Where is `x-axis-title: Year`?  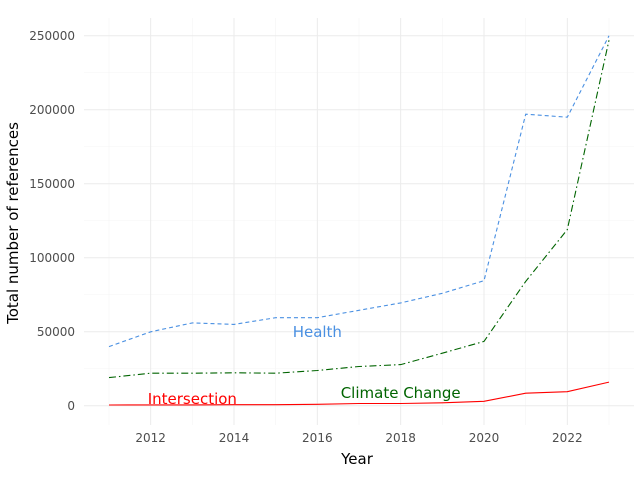 x-axis-title: Year is located at coordinates (357, 459).